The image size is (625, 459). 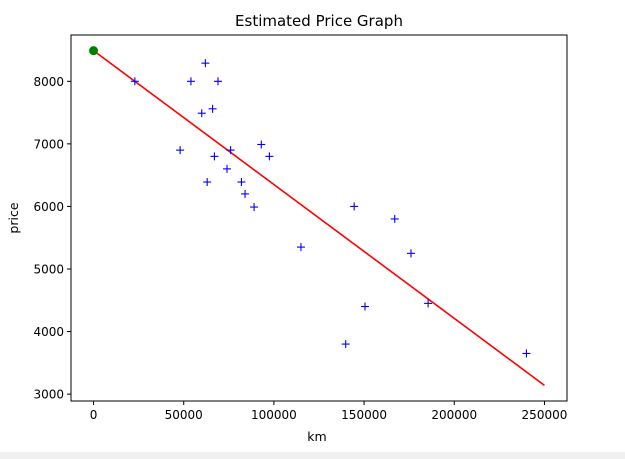 What do you see at coordinates (52, 238) in the screenshot?
I see `y-axis-ticks: 3000 4000 5000 6000 7000 8000` at bounding box center [52, 238].